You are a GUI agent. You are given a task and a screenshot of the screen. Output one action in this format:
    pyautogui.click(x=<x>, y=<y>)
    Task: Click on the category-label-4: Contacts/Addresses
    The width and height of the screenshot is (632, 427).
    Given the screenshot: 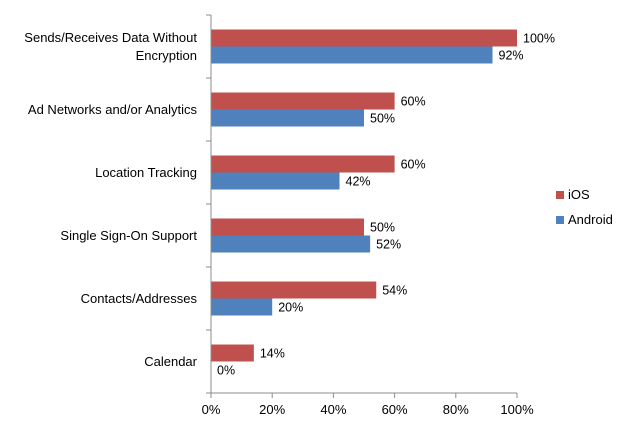 What is the action you would take?
    pyautogui.click(x=139, y=298)
    